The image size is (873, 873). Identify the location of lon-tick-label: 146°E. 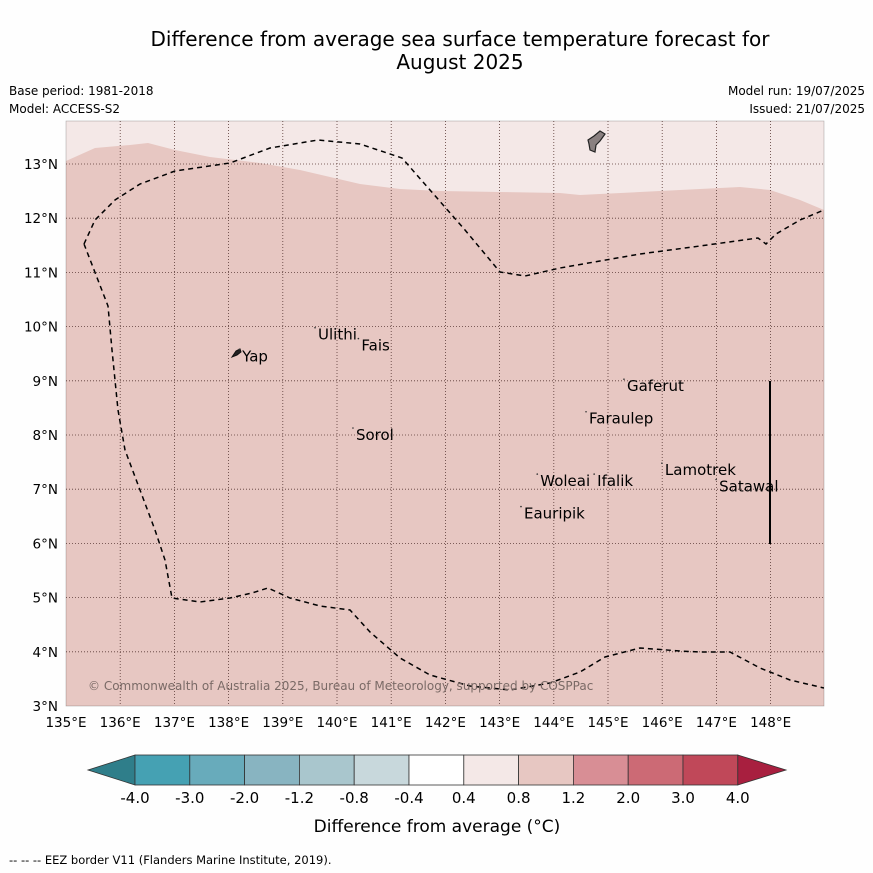
(662, 723).